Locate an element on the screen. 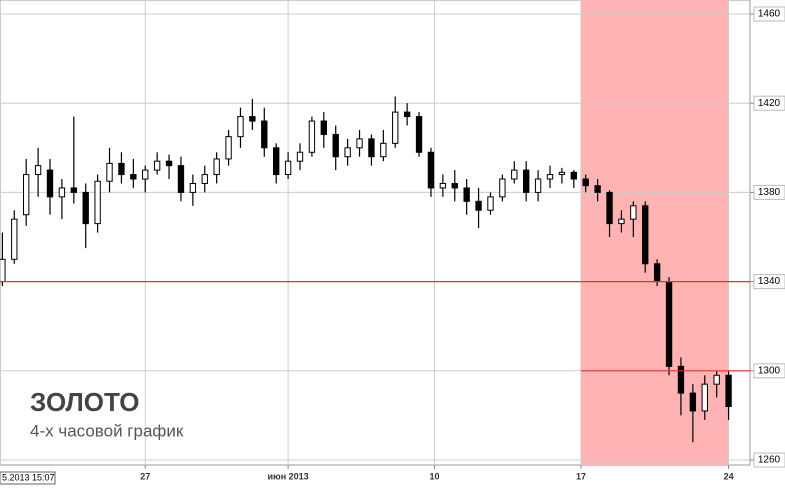 This screenshot has width=785, height=493. x-tick-label: 24 is located at coordinates (729, 476).